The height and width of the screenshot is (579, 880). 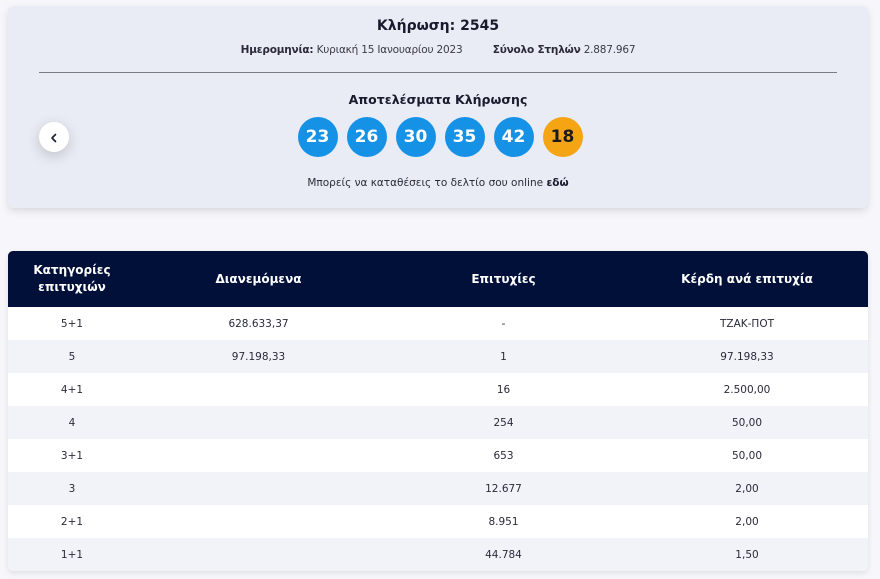 I want to click on cell-category: 1+1, so click(x=72, y=554).